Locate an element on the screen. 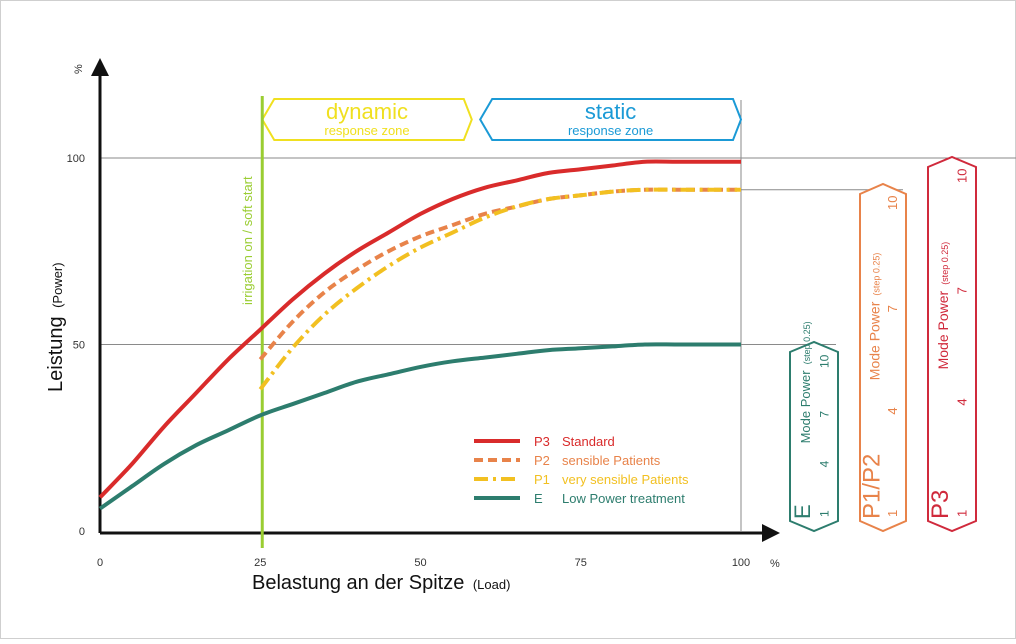 This screenshot has height=644, width=1016. y-tick-label: 0 is located at coordinates (82, 532).